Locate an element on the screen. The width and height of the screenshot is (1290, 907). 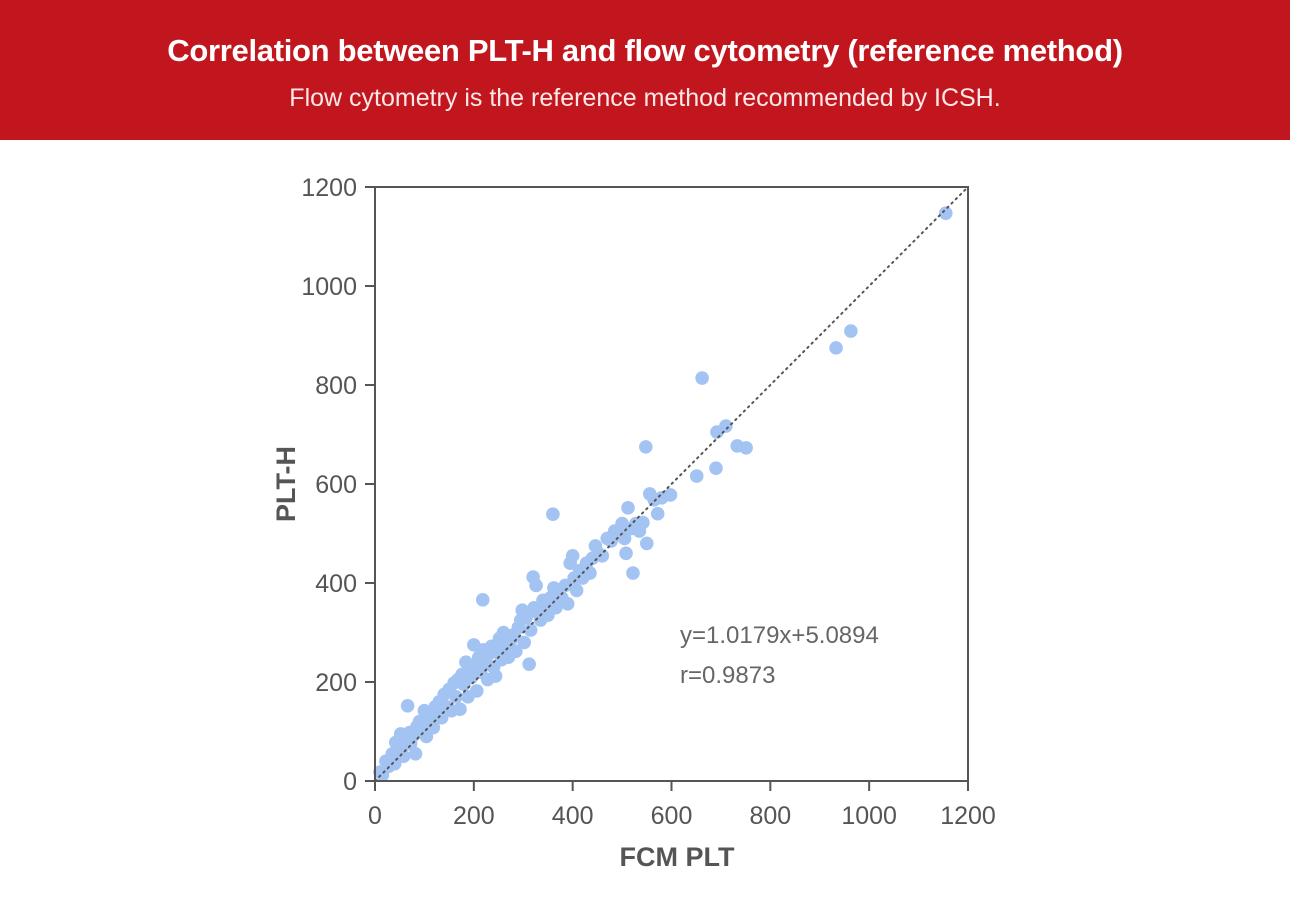
x-tick-label: 200 is located at coordinates (474, 816).